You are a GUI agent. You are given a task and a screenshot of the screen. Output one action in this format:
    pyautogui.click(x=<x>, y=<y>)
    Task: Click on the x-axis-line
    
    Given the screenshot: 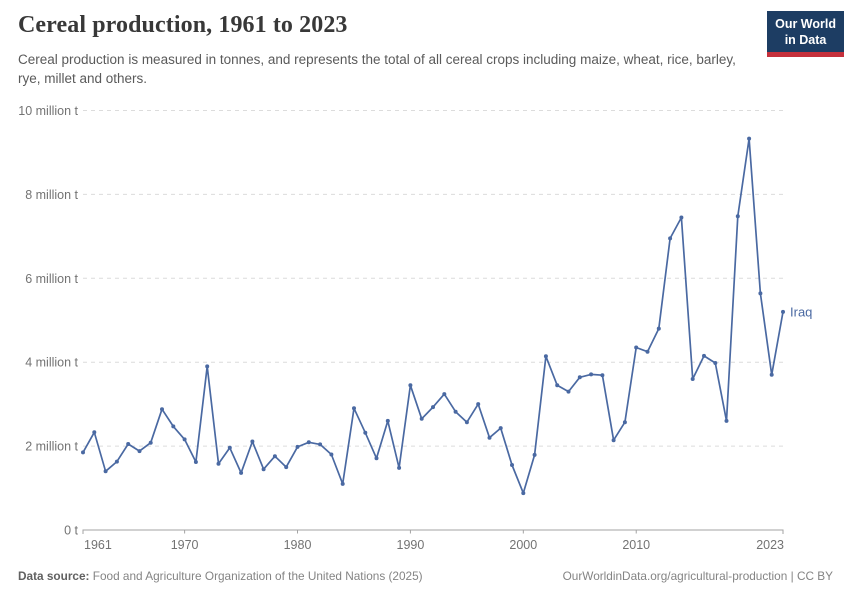 What is the action you would take?
    pyautogui.click(x=433, y=531)
    